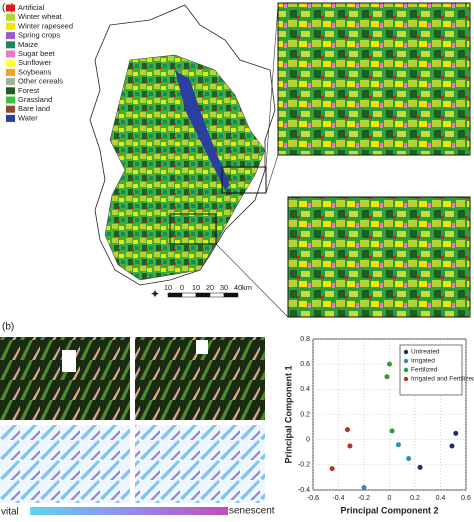 This screenshot has height=522, width=474. I want to click on legend-label: Grassland, so click(35, 99).